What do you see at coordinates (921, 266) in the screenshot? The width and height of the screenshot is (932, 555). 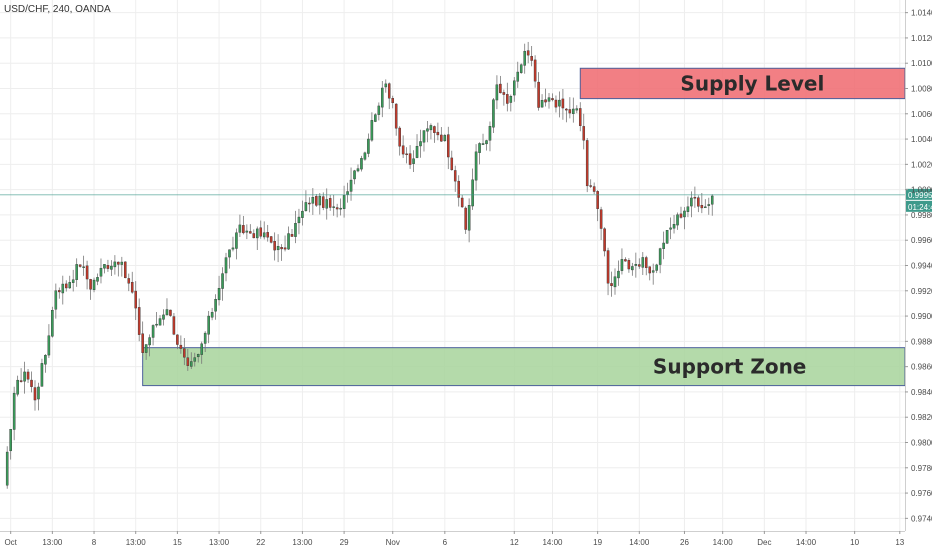 I see `y-tick-label: 0.99400` at bounding box center [921, 266].